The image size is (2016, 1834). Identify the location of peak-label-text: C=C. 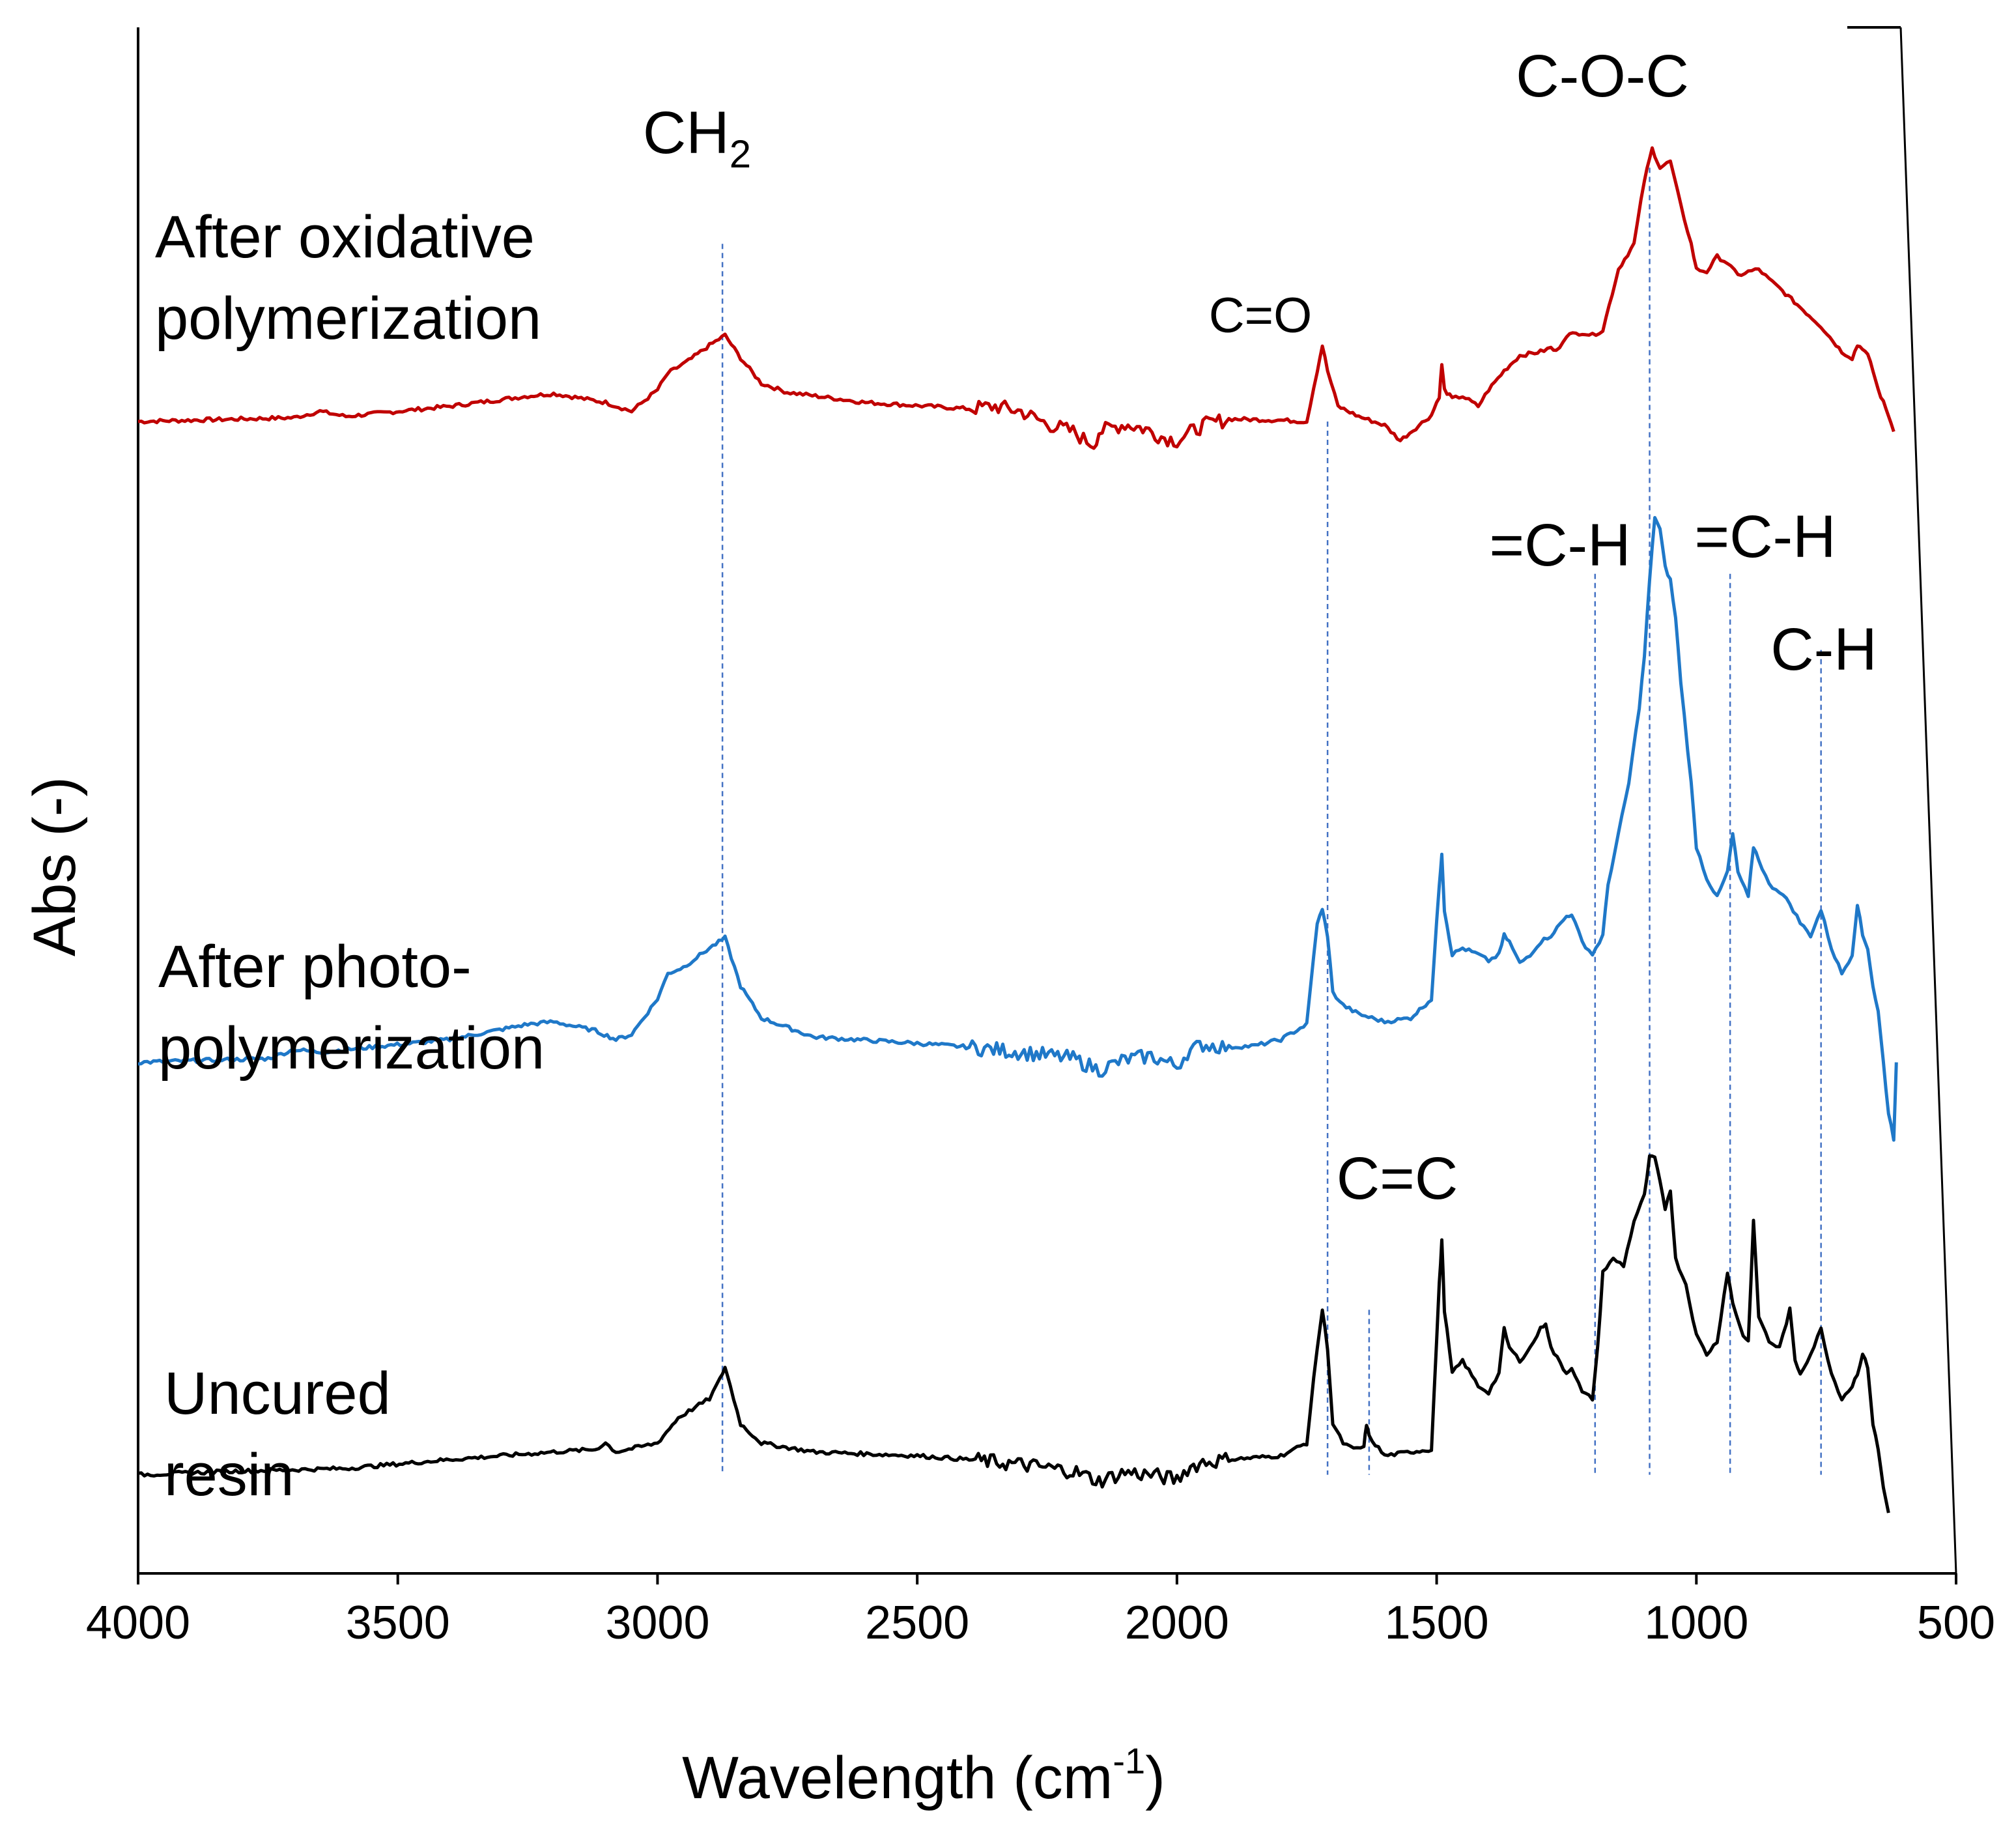
(1397, 1178).